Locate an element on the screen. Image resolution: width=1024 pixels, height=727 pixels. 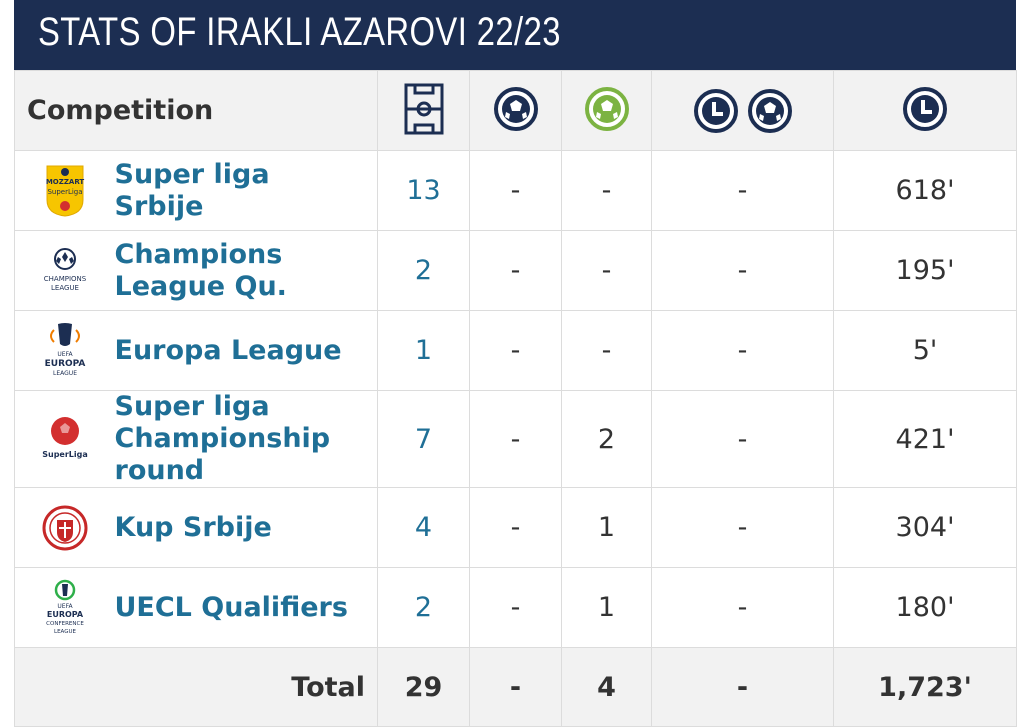
competition-logo-cell: UEFA EUROPA LEAGUE is located at coordinates (64, 350).